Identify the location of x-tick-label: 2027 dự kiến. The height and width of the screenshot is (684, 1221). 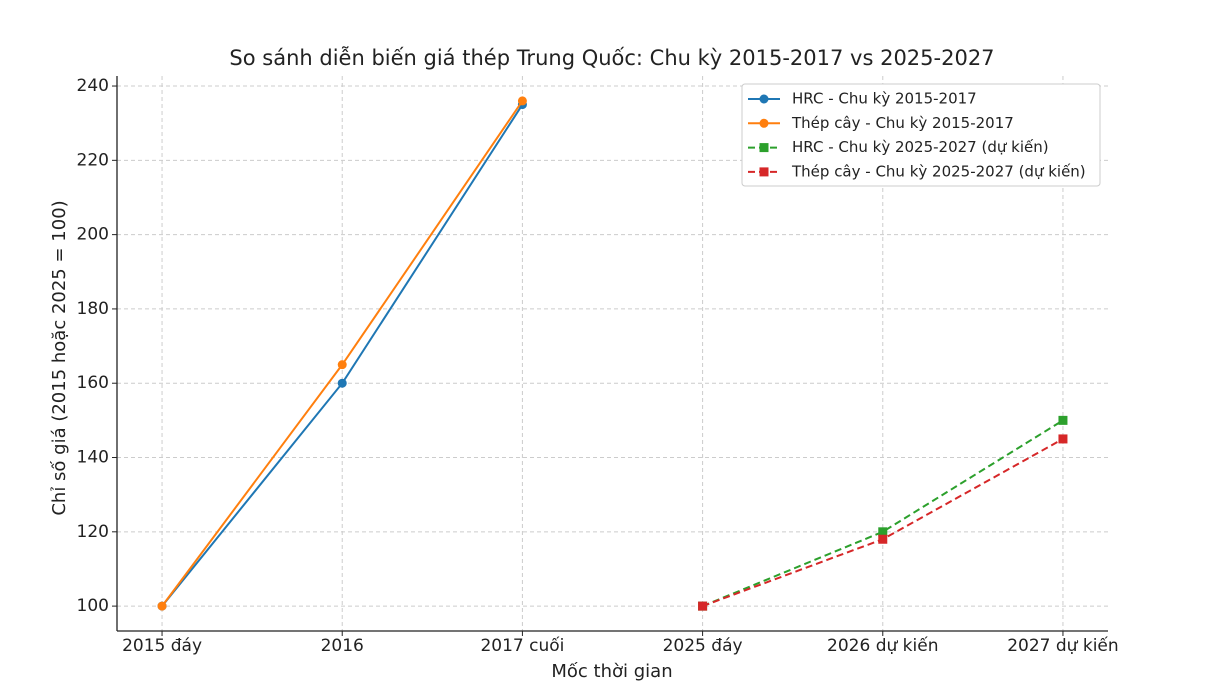
(1062, 645).